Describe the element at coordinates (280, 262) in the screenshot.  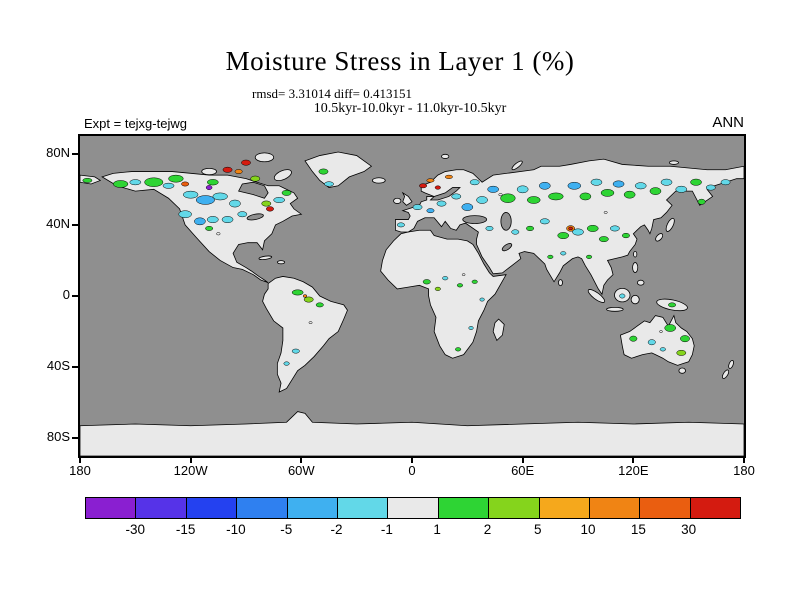
I see `island-hispaniola` at that location.